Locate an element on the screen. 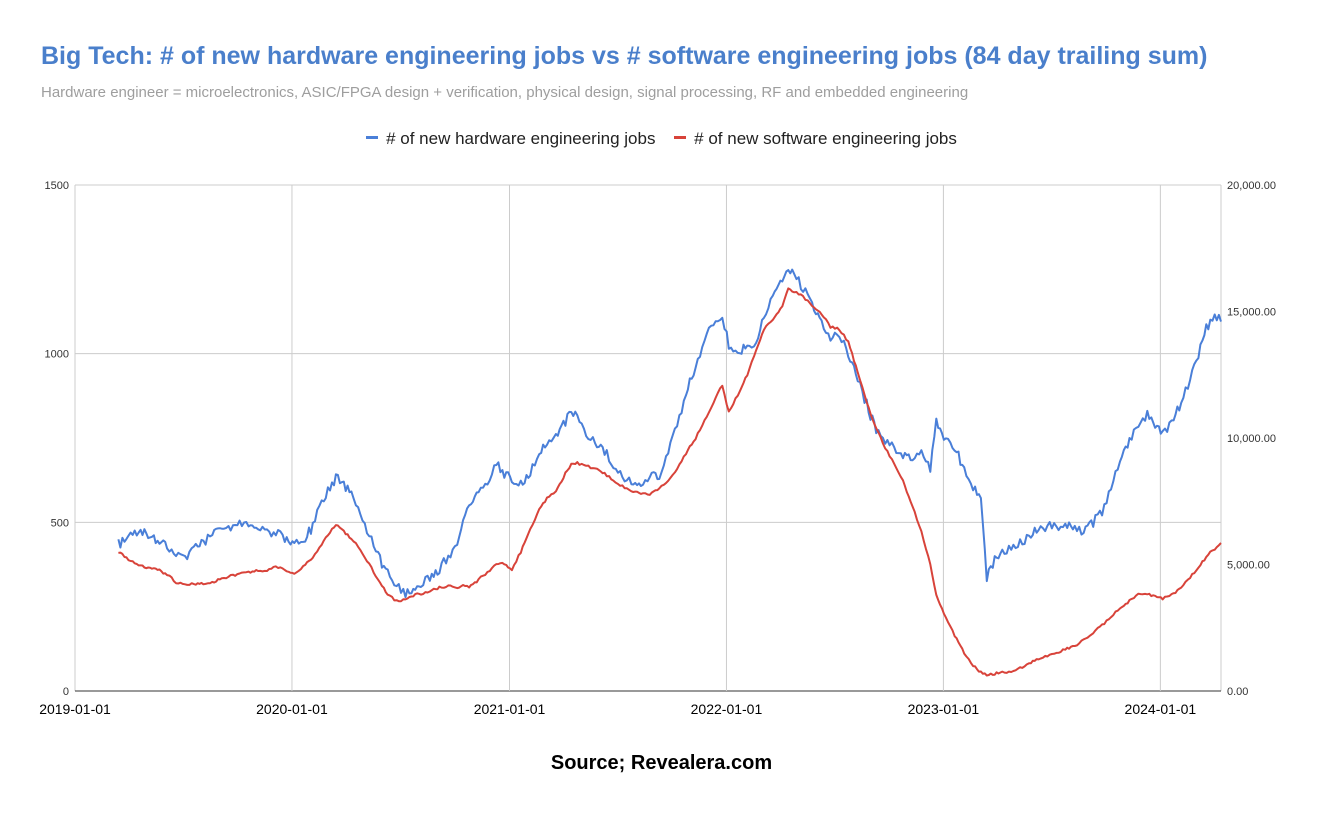 Image resolution: width=1323 pixels, height=819 pixels. x-tick-label: 2024-01-01 is located at coordinates (1161, 709).